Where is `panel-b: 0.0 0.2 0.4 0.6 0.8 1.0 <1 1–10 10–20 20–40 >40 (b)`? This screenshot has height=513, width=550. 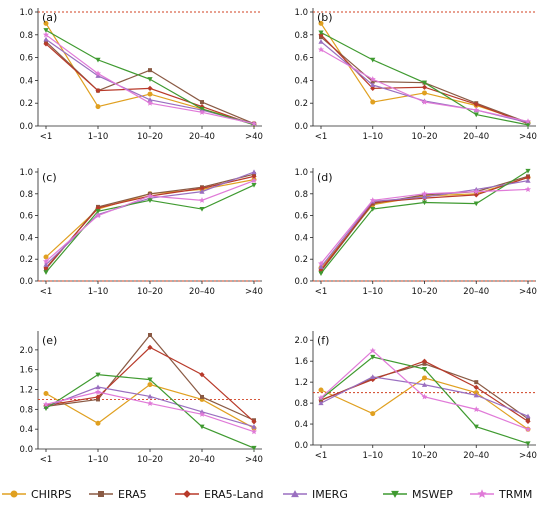 panel-b: 0.0 0.2 0.4 0.6 0.8 1.0 <1 1–10 10–20 20–40 >40 (b) is located at coordinates (415, 75).